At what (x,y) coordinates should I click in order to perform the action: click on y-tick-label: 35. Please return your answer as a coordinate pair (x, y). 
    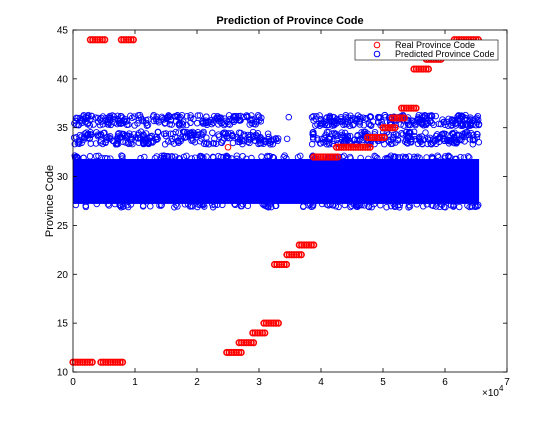
    Looking at the image, I should click on (63, 128).